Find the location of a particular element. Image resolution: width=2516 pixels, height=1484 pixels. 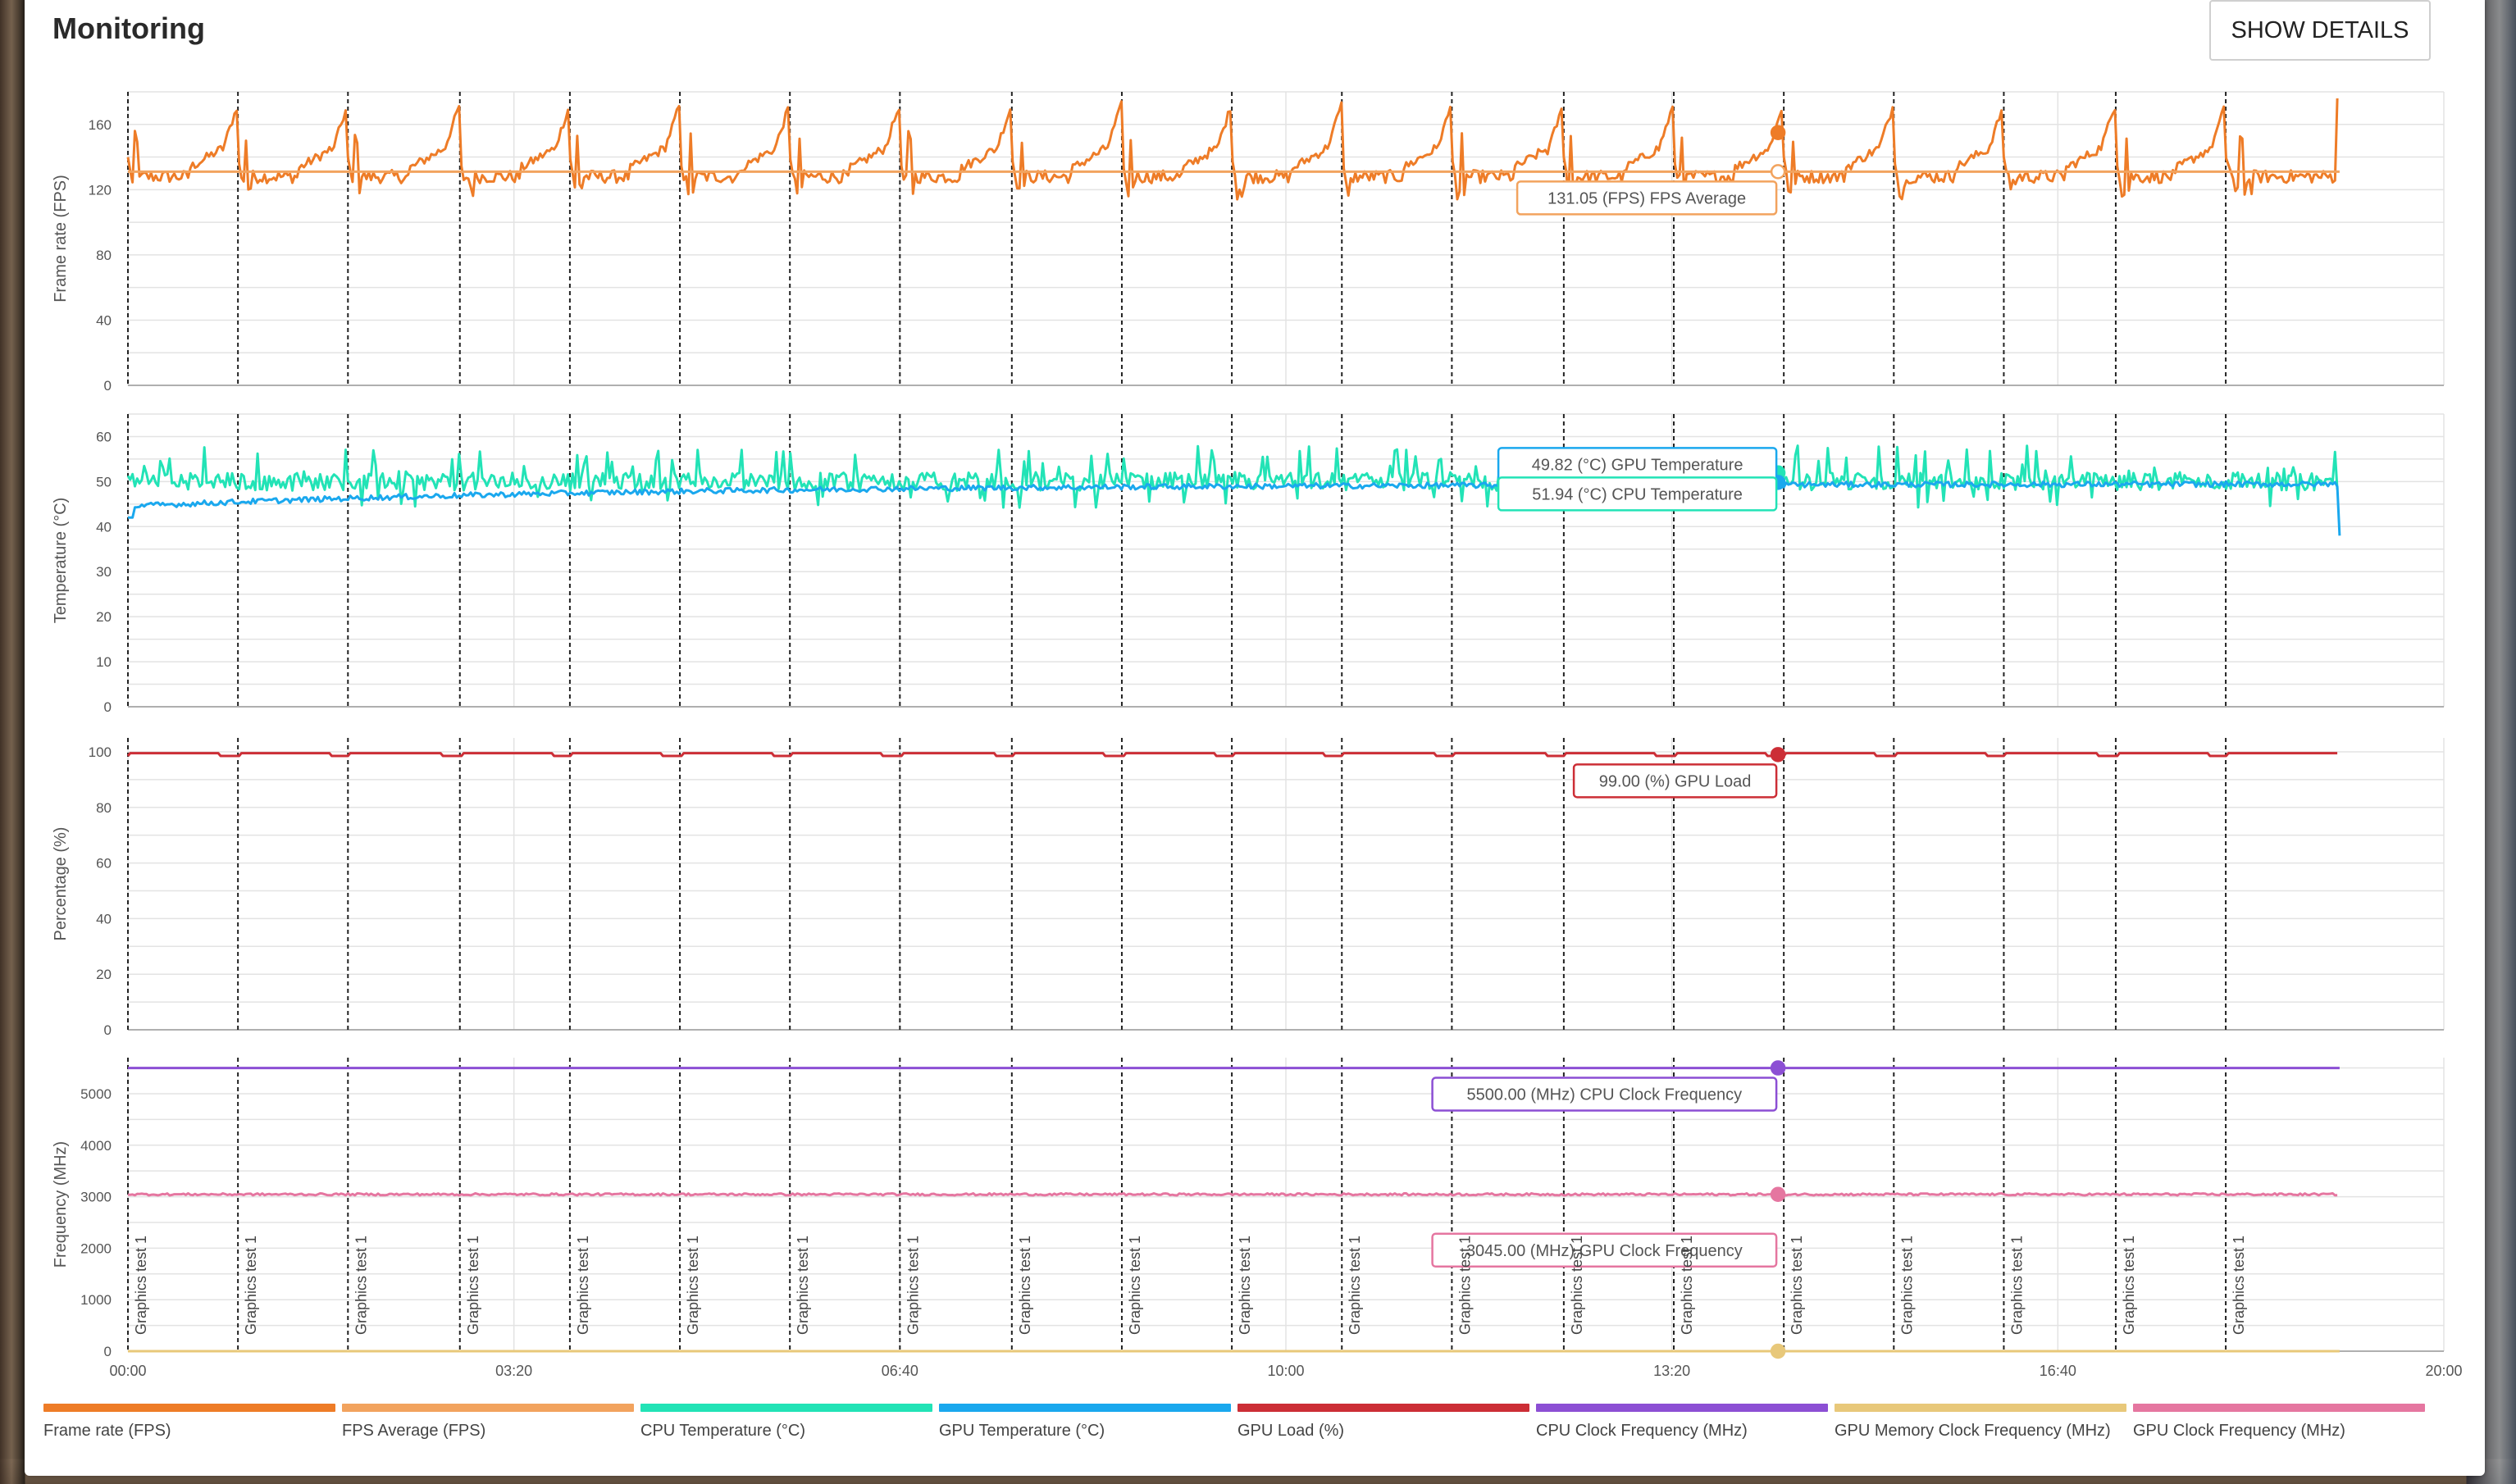

x-tick-label: 00:00 is located at coordinates (127, 1371).